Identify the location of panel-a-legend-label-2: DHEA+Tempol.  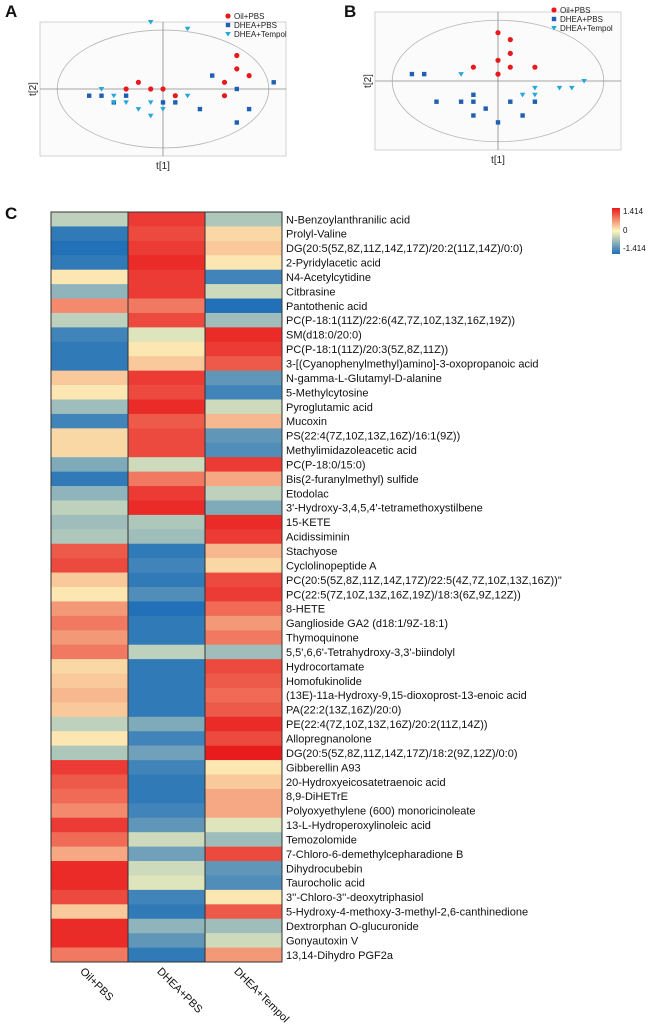
(260, 34).